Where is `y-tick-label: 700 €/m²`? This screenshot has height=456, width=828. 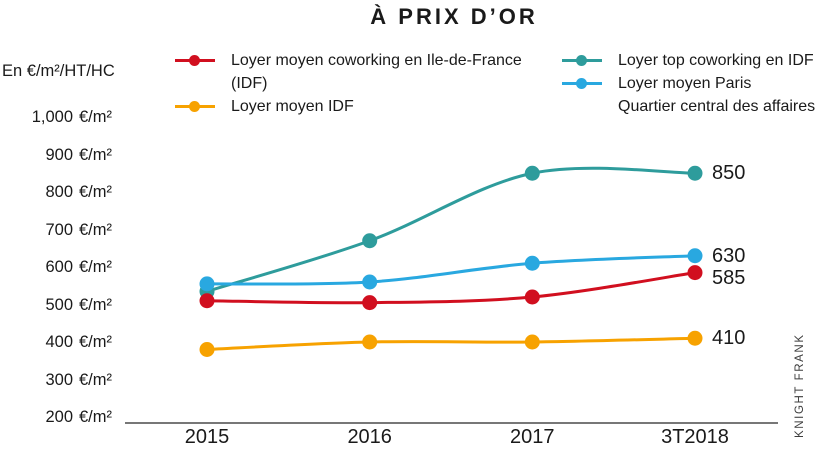 y-tick-label: 700 €/m² is located at coordinates (56, 230).